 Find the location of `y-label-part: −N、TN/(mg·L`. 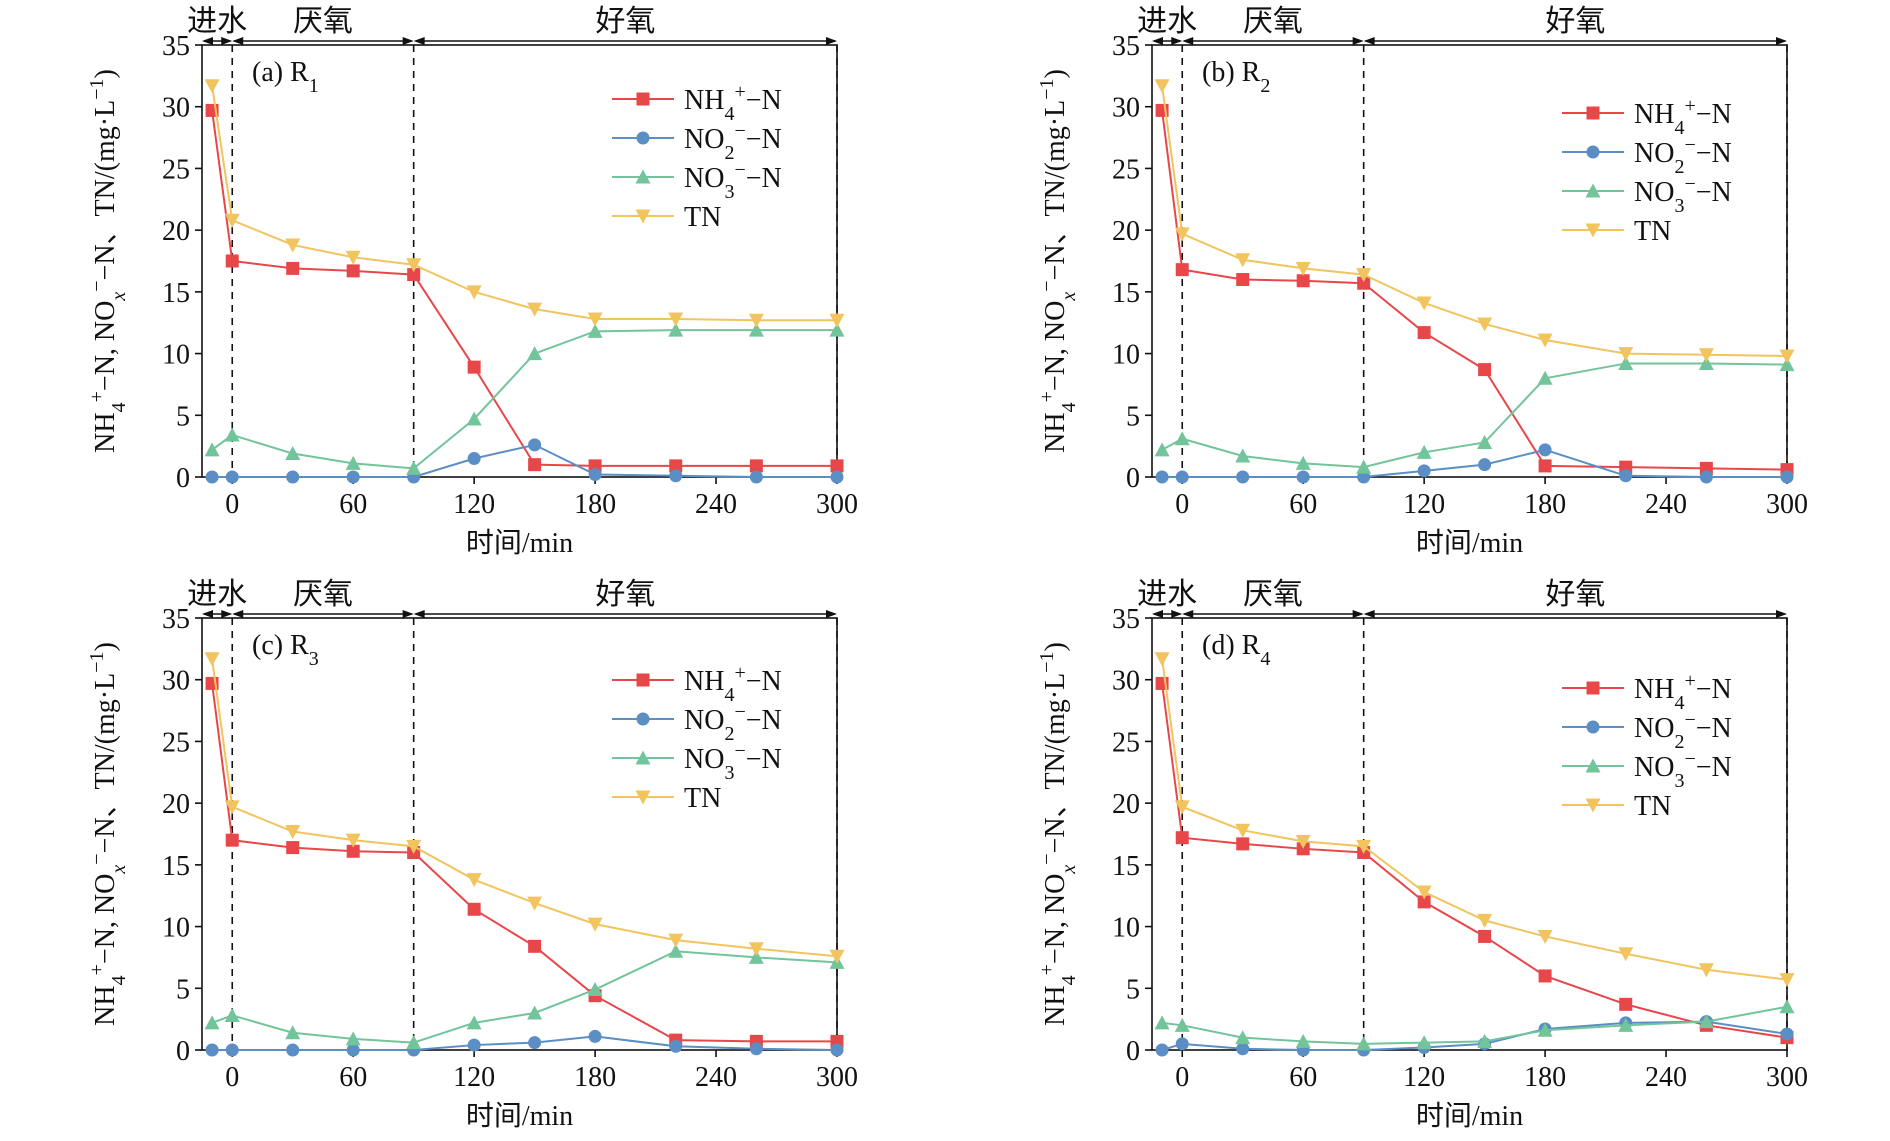

y-label-part: −N、TN/(mg·L is located at coordinates (1055, 763).